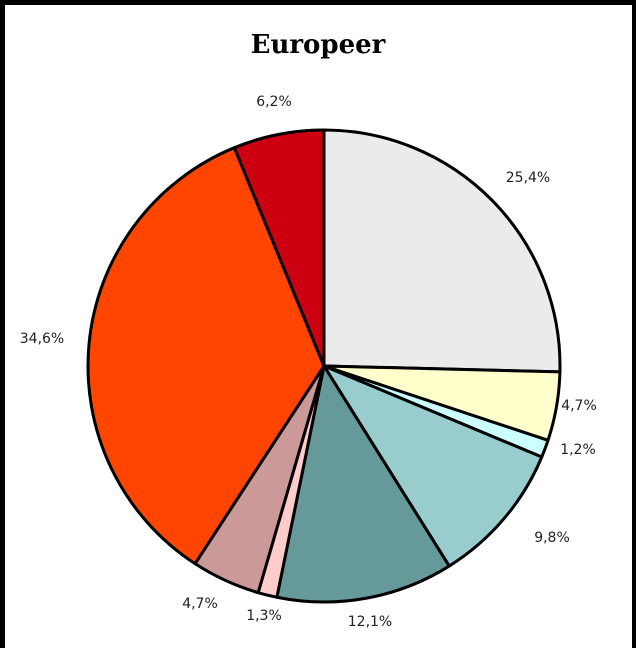  What do you see at coordinates (528, 178) in the screenshot?
I see `slice-label: 25,4%` at bounding box center [528, 178].